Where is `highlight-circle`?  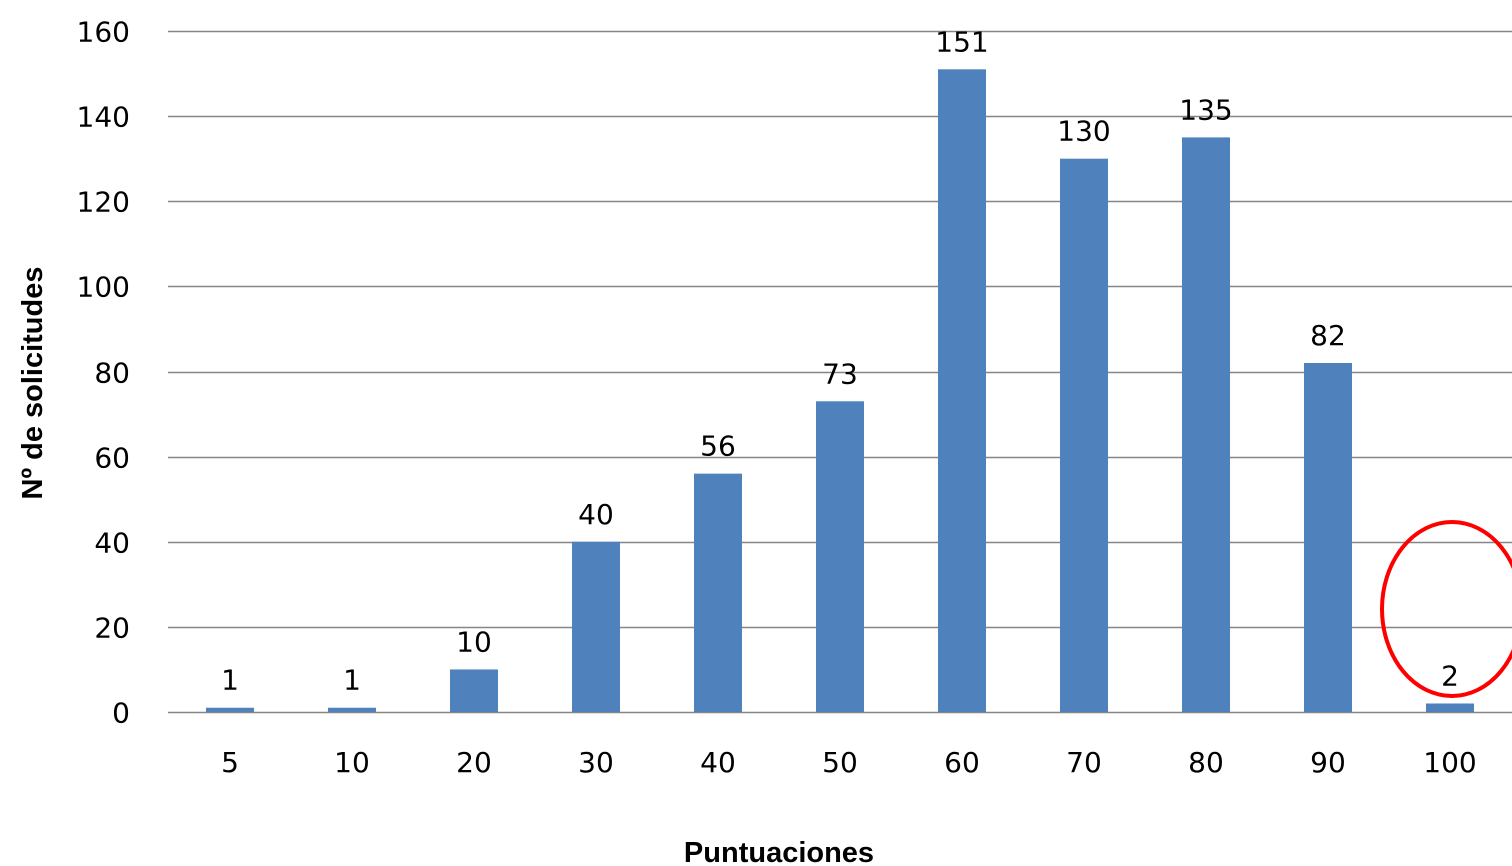 highlight-circle is located at coordinates (1446, 609).